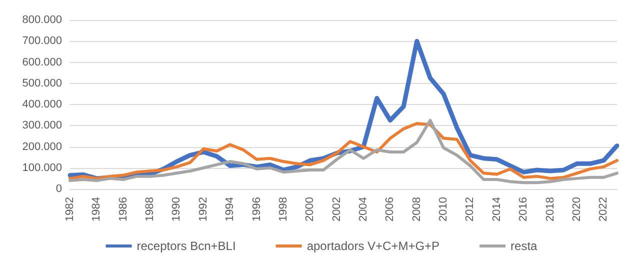  What do you see at coordinates (283, 209) in the screenshot?
I see `x-tick-label: 1998` at bounding box center [283, 209].